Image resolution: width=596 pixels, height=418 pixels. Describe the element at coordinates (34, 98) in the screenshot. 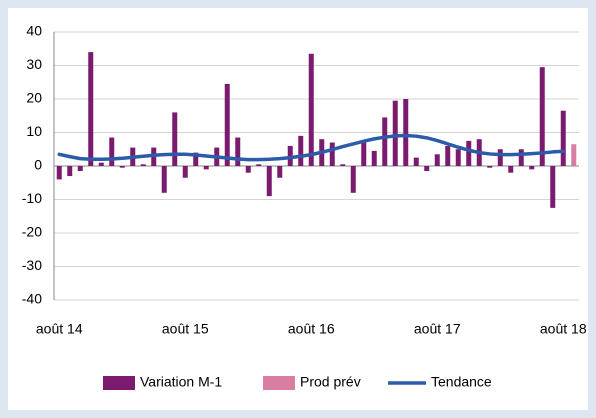

I see `y-tick-label: 20` at that location.